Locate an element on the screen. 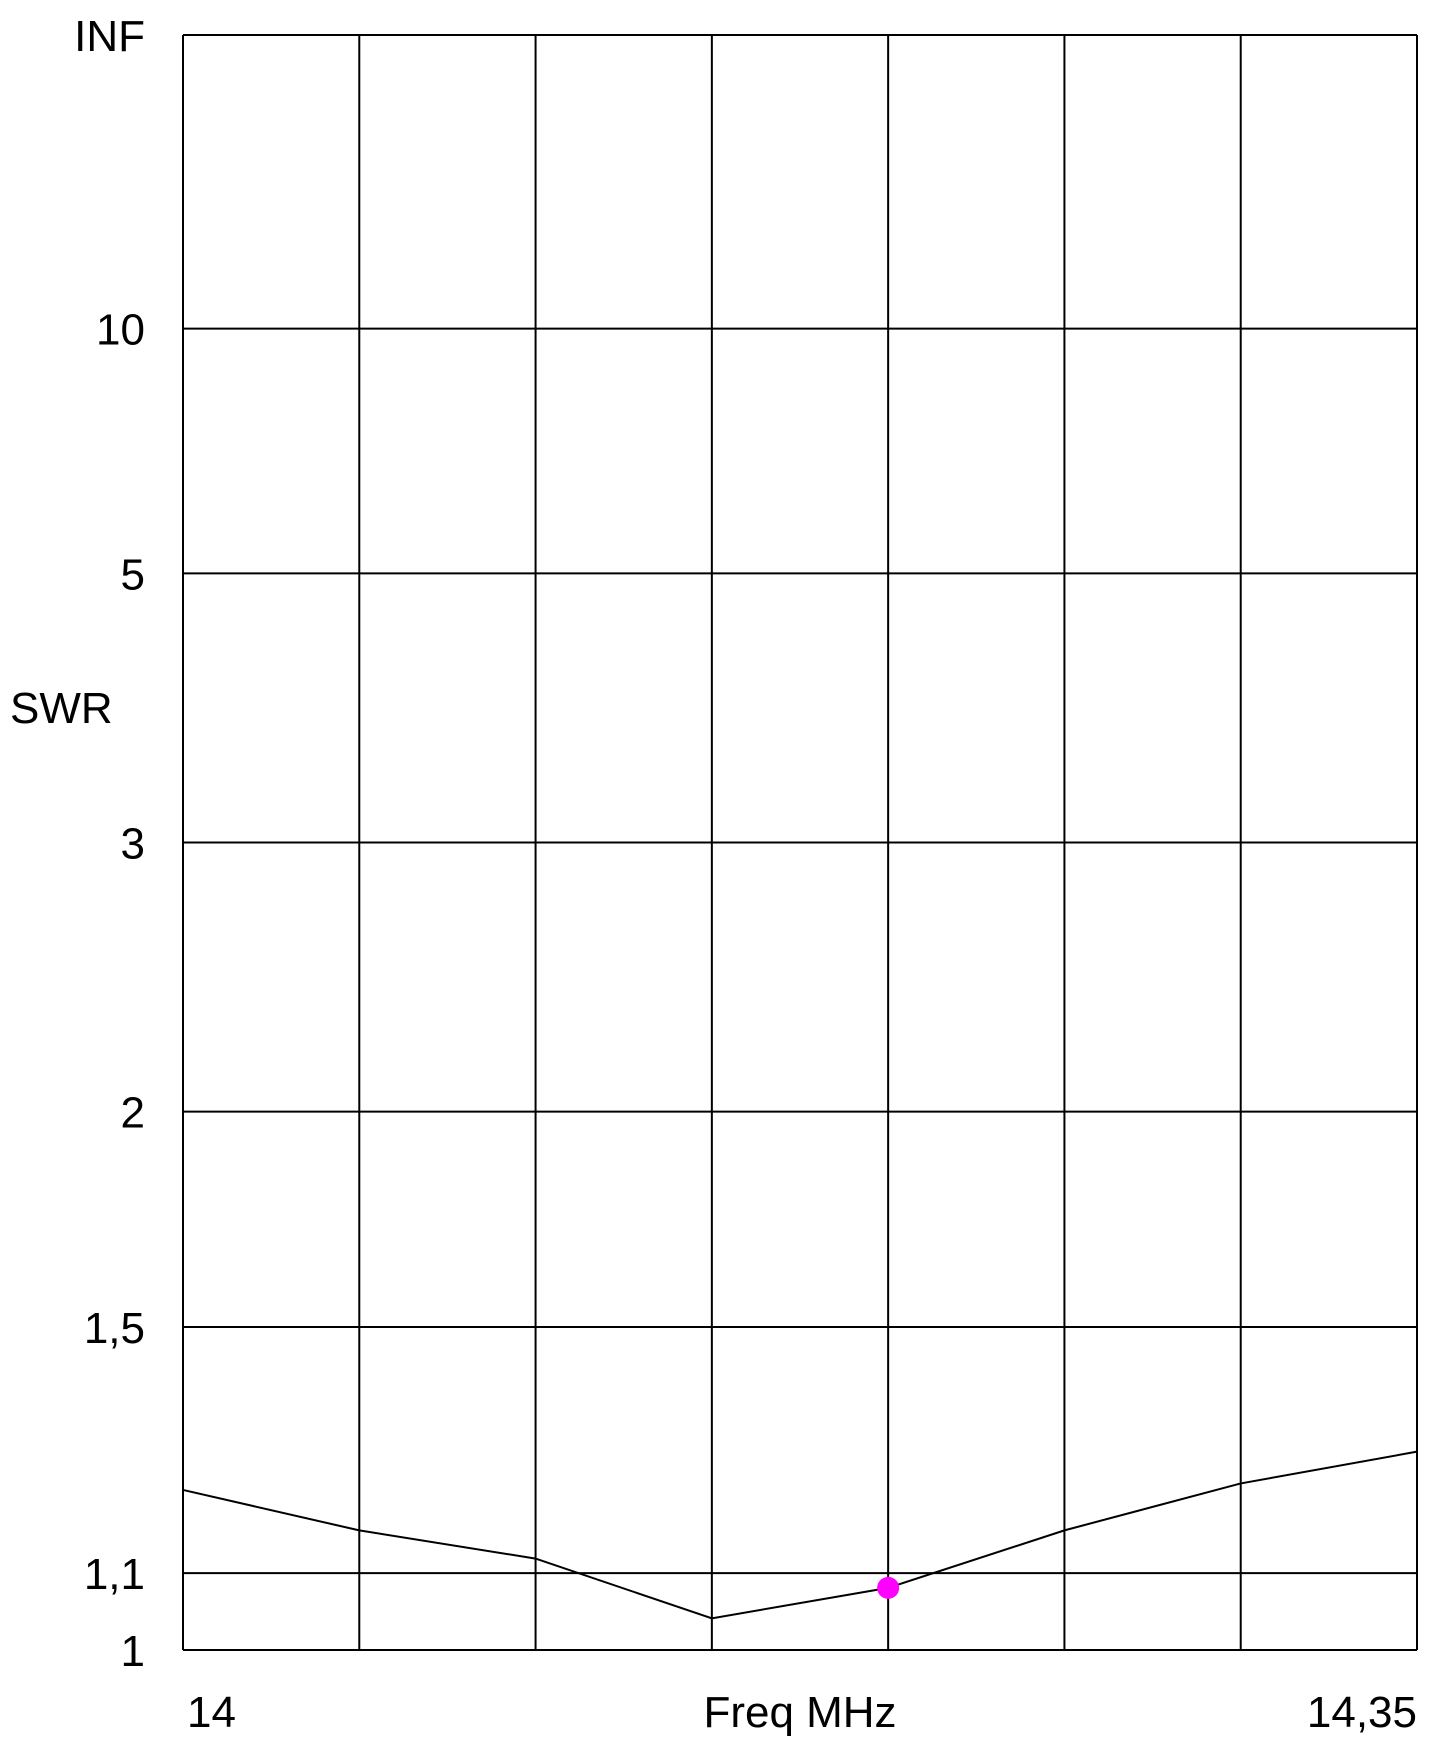 The height and width of the screenshot is (1741, 1436). x-tick-label: 14,35 is located at coordinates (1362, 1712).